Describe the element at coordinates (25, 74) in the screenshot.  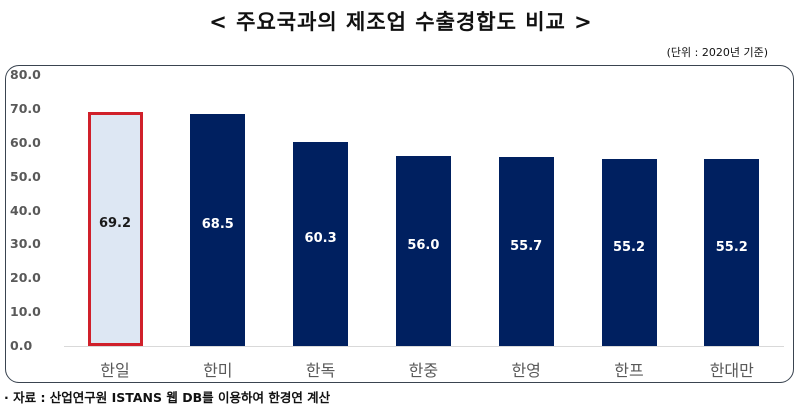
I see `y-tick-label: 80.0` at that location.